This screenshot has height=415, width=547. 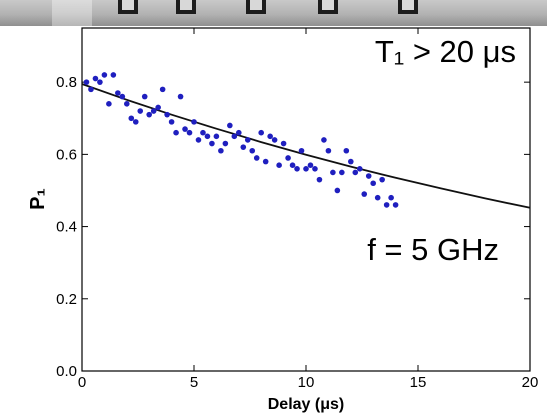 I want to click on y-tick-label: 0.6, so click(x=66, y=154).